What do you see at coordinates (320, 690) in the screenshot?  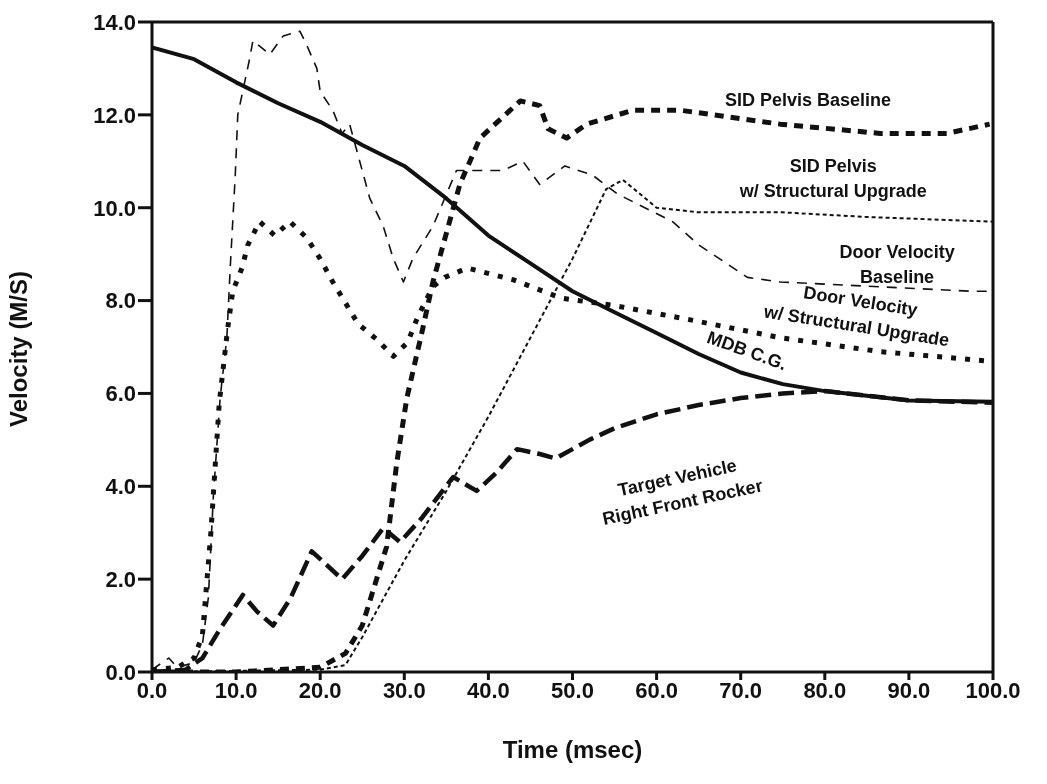 I see `x-tick-label: 20.0` at bounding box center [320, 690].